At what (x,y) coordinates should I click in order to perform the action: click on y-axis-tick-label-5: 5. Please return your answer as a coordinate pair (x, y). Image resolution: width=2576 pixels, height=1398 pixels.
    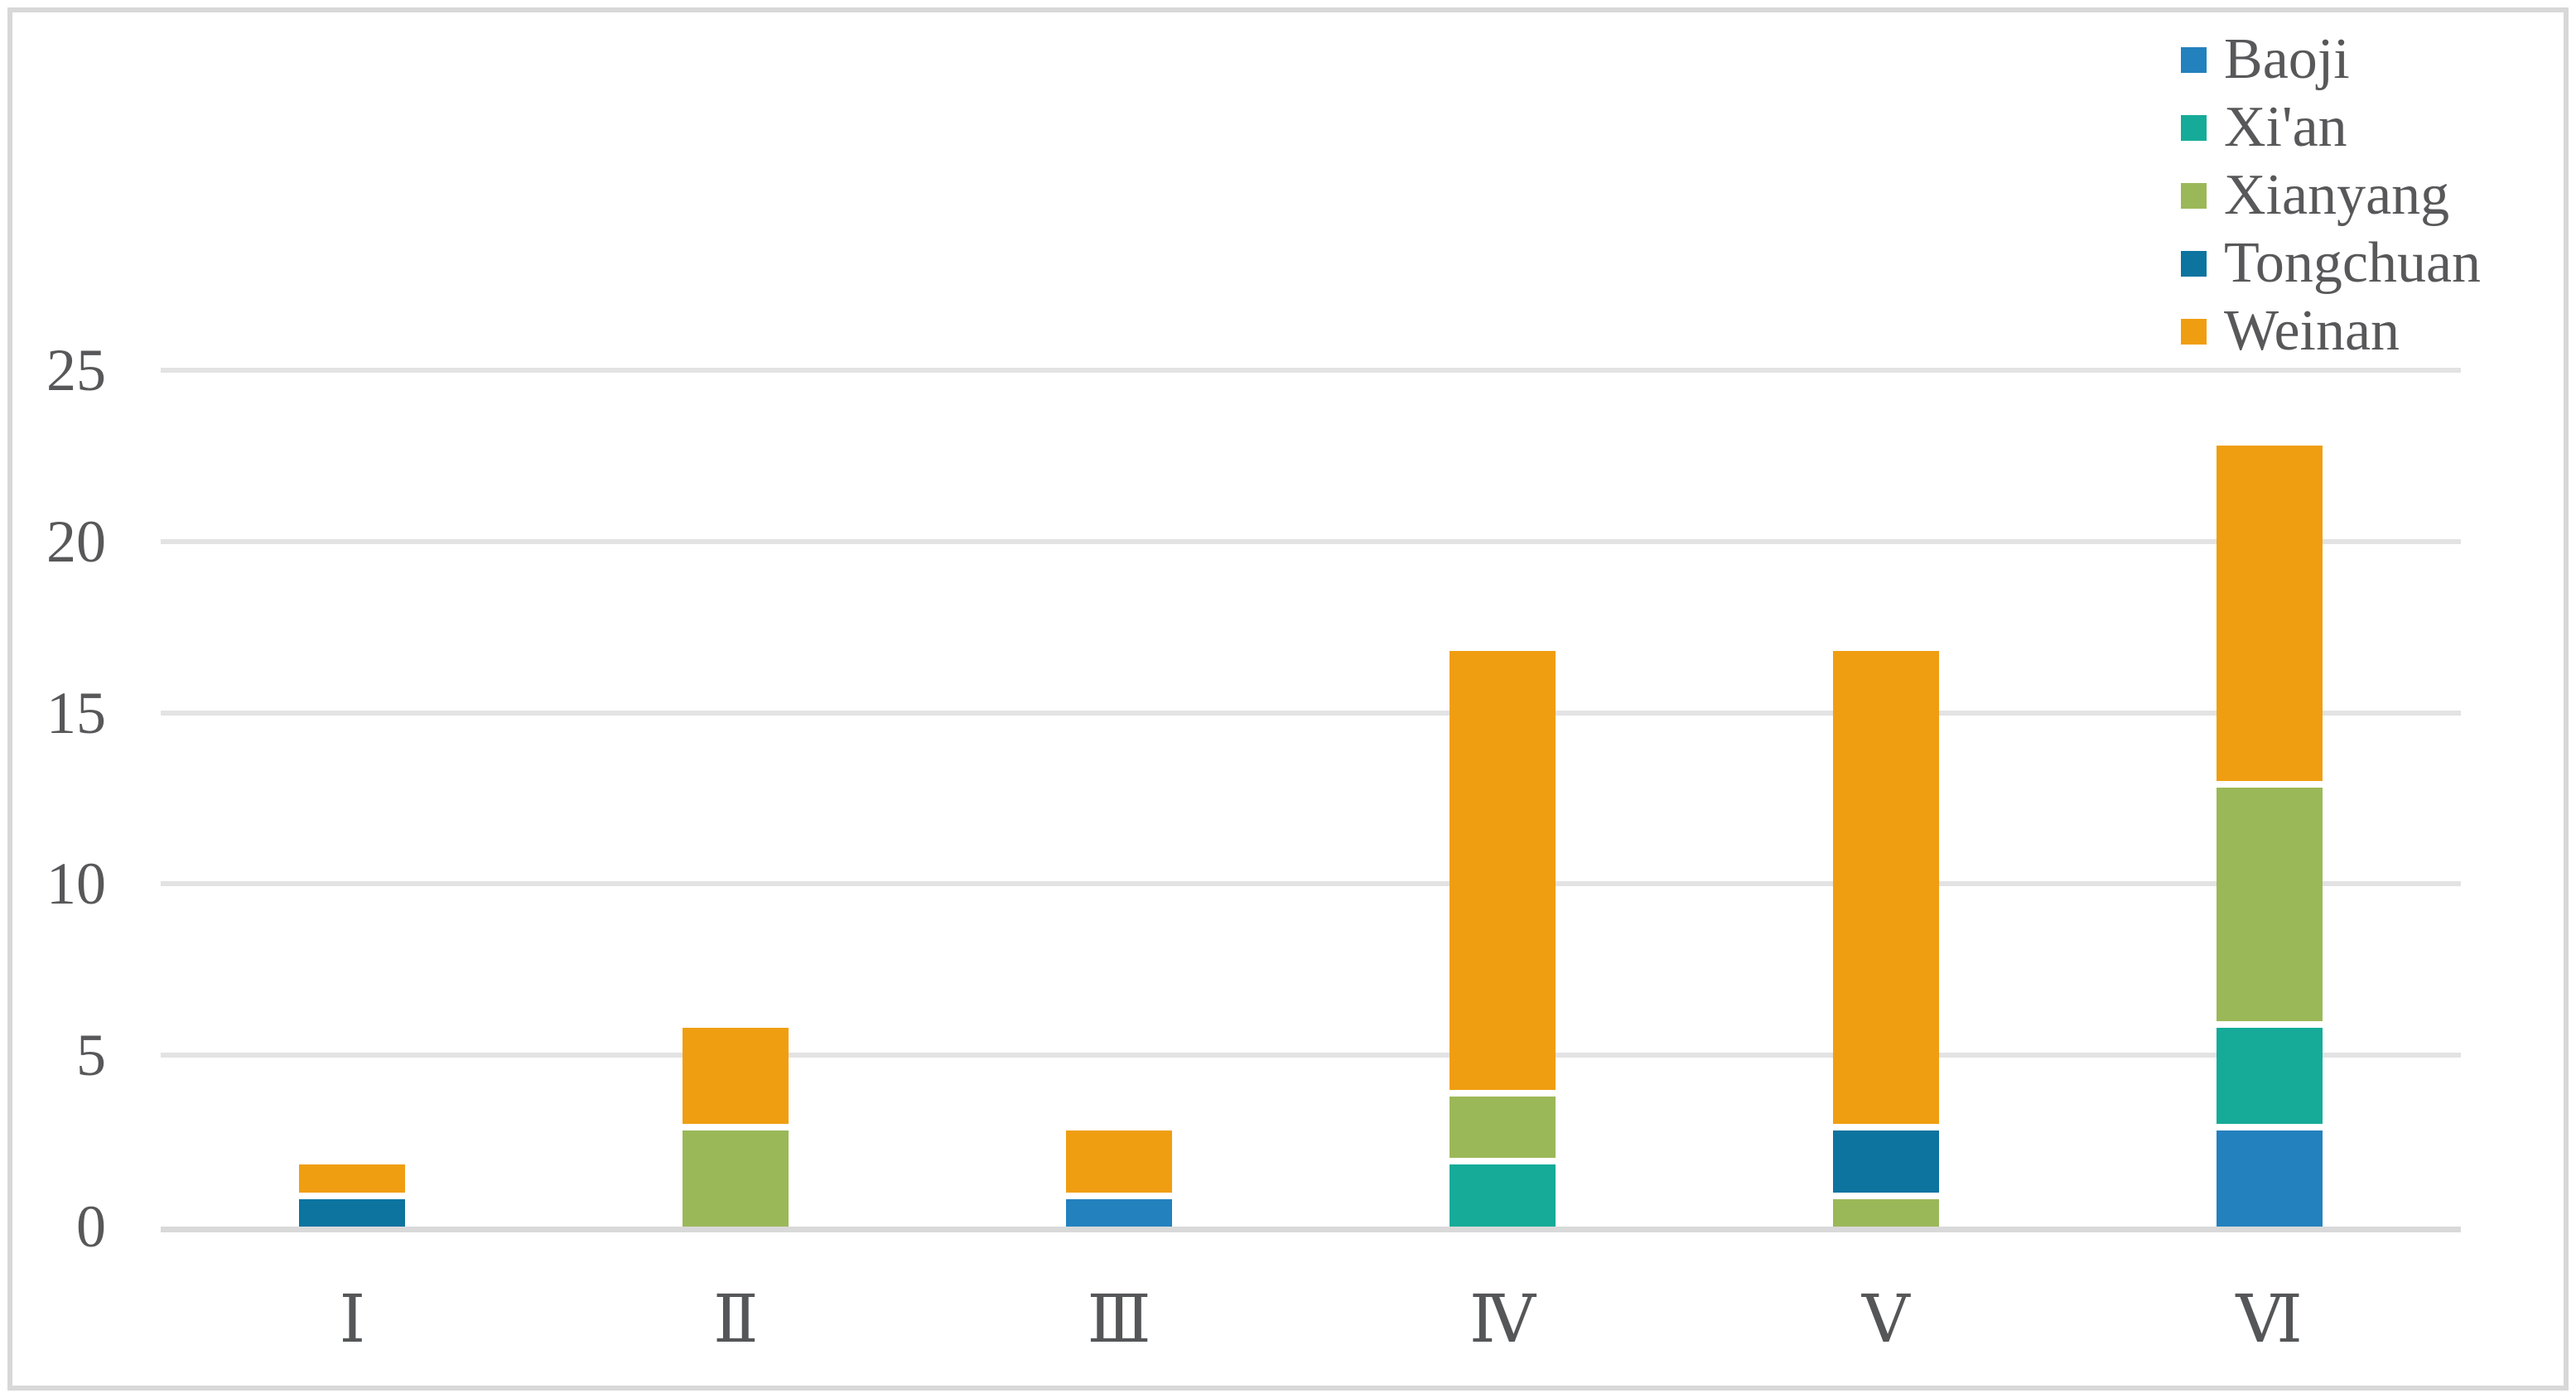
    Looking at the image, I should click on (91, 1055).